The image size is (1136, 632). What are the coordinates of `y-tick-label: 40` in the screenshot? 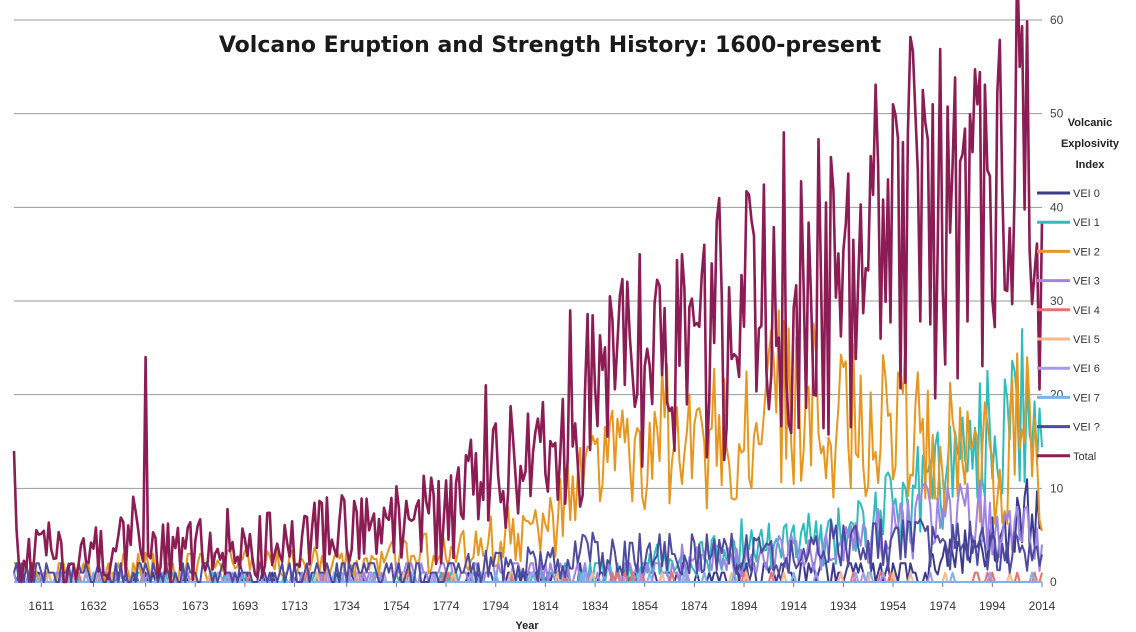 It's located at (1057, 207).